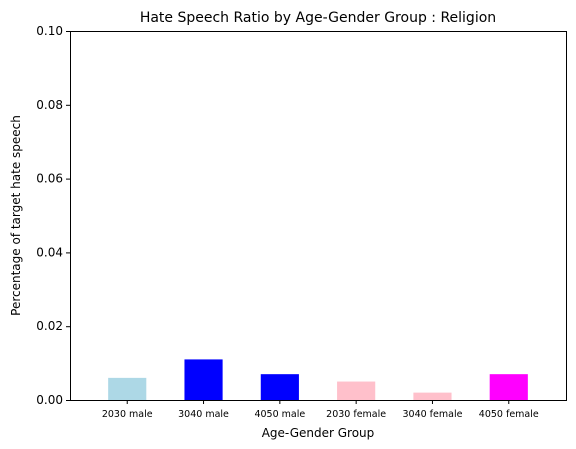 The image size is (576, 449). Describe the element at coordinates (432, 396) in the screenshot. I see `bar-3040-female` at that location.